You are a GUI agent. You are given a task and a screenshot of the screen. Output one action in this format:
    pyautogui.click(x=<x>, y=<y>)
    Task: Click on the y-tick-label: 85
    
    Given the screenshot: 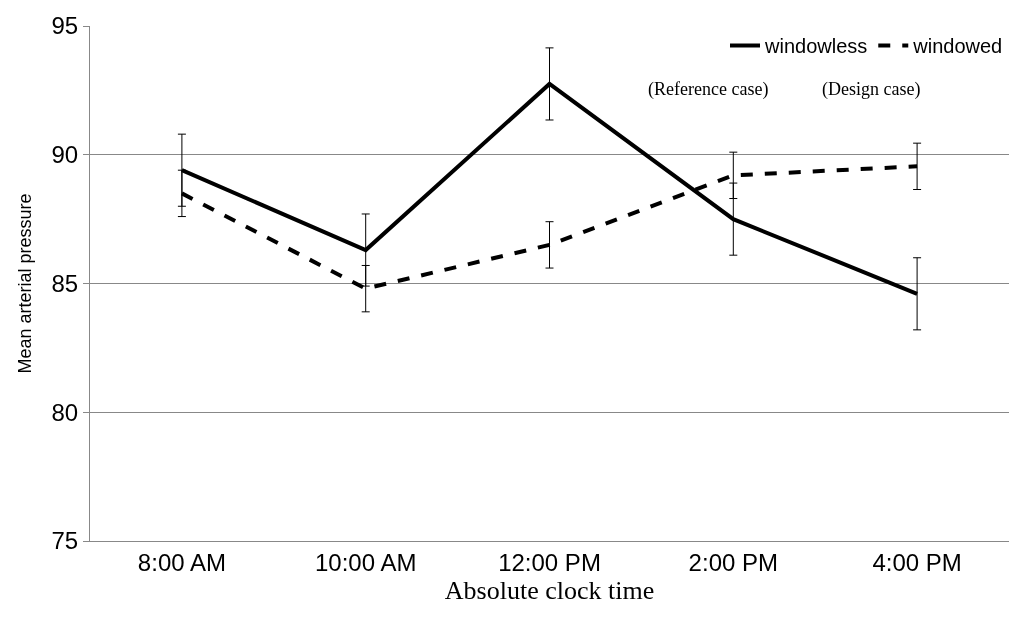 What is the action you would take?
    pyautogui.click(x=65, y=283)
    